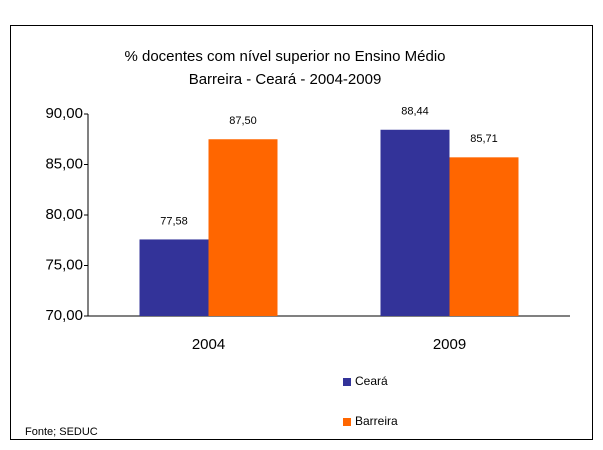  Describe the element at coordinates (208, 344) in the screenshot. I see `x-tick-label: 2004` at that location.